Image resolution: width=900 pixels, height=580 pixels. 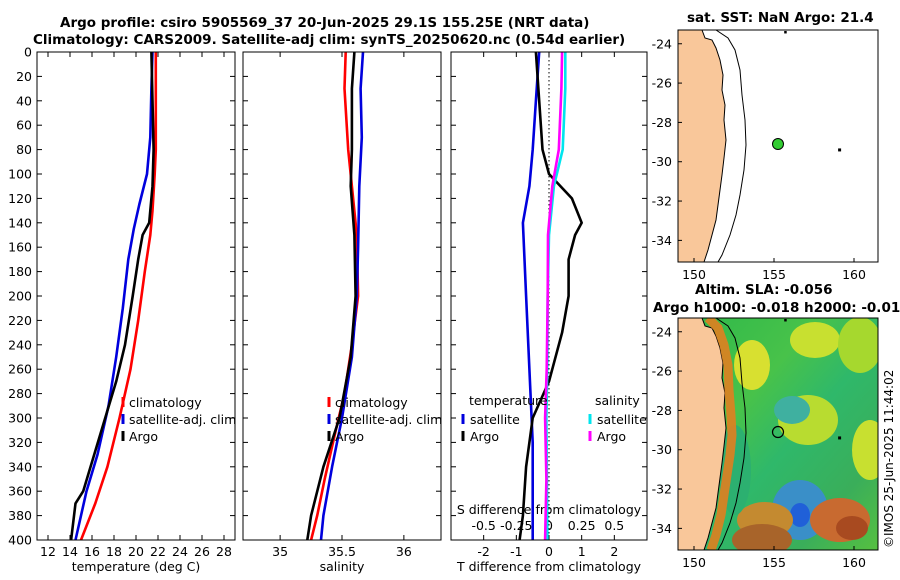 What do you see at coordinates (280, 551) in the screenshot?
I see `x-tick-label: 35` at bounding box center [280, 551].